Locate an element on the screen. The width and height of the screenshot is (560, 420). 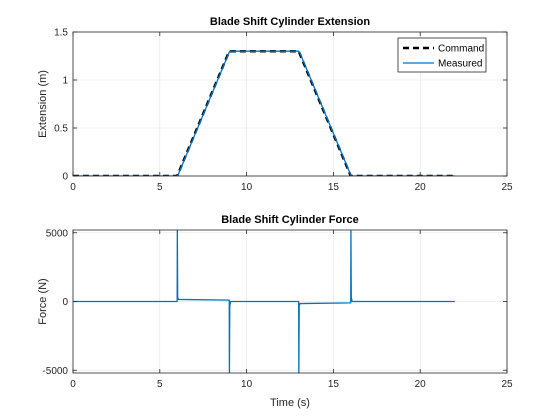
y-tick-label: 1.5 is located at coordinates (61, 33).